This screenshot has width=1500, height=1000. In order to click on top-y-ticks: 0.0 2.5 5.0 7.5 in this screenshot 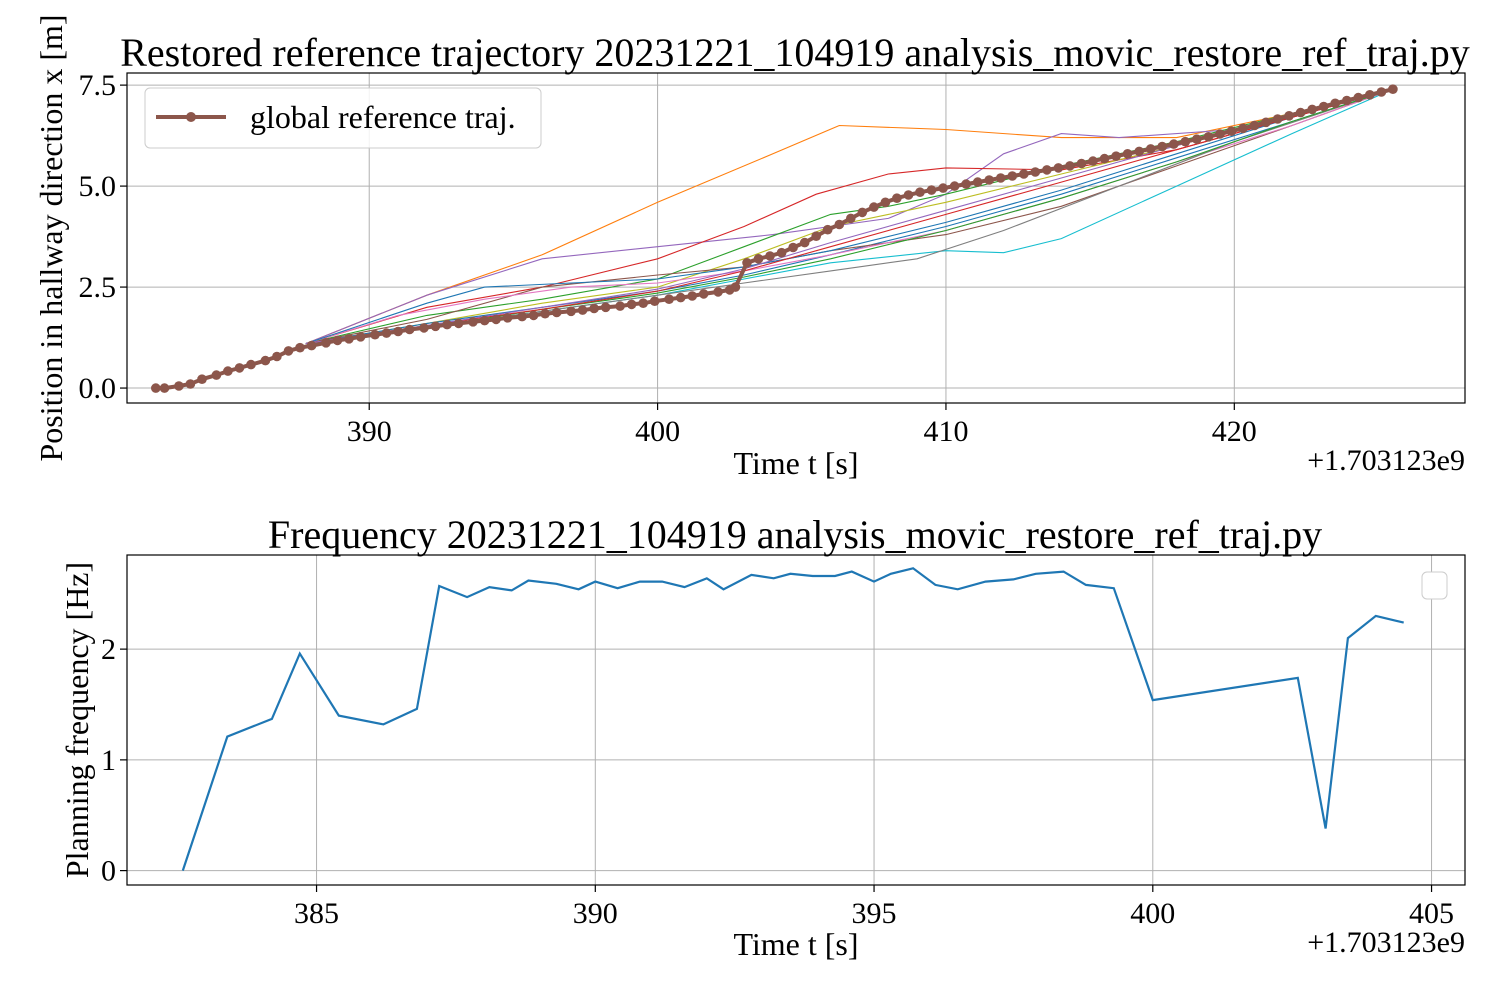, I will do `click(103, 237)`.